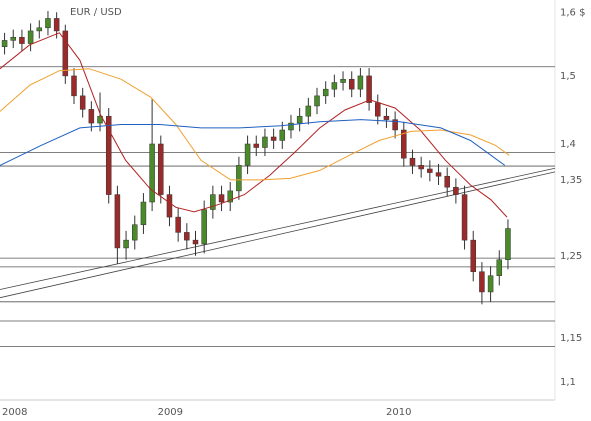  Describe the element at coordinates (571, 180) in the screenshot. I see `y-tick-label: 1,35` at that location.